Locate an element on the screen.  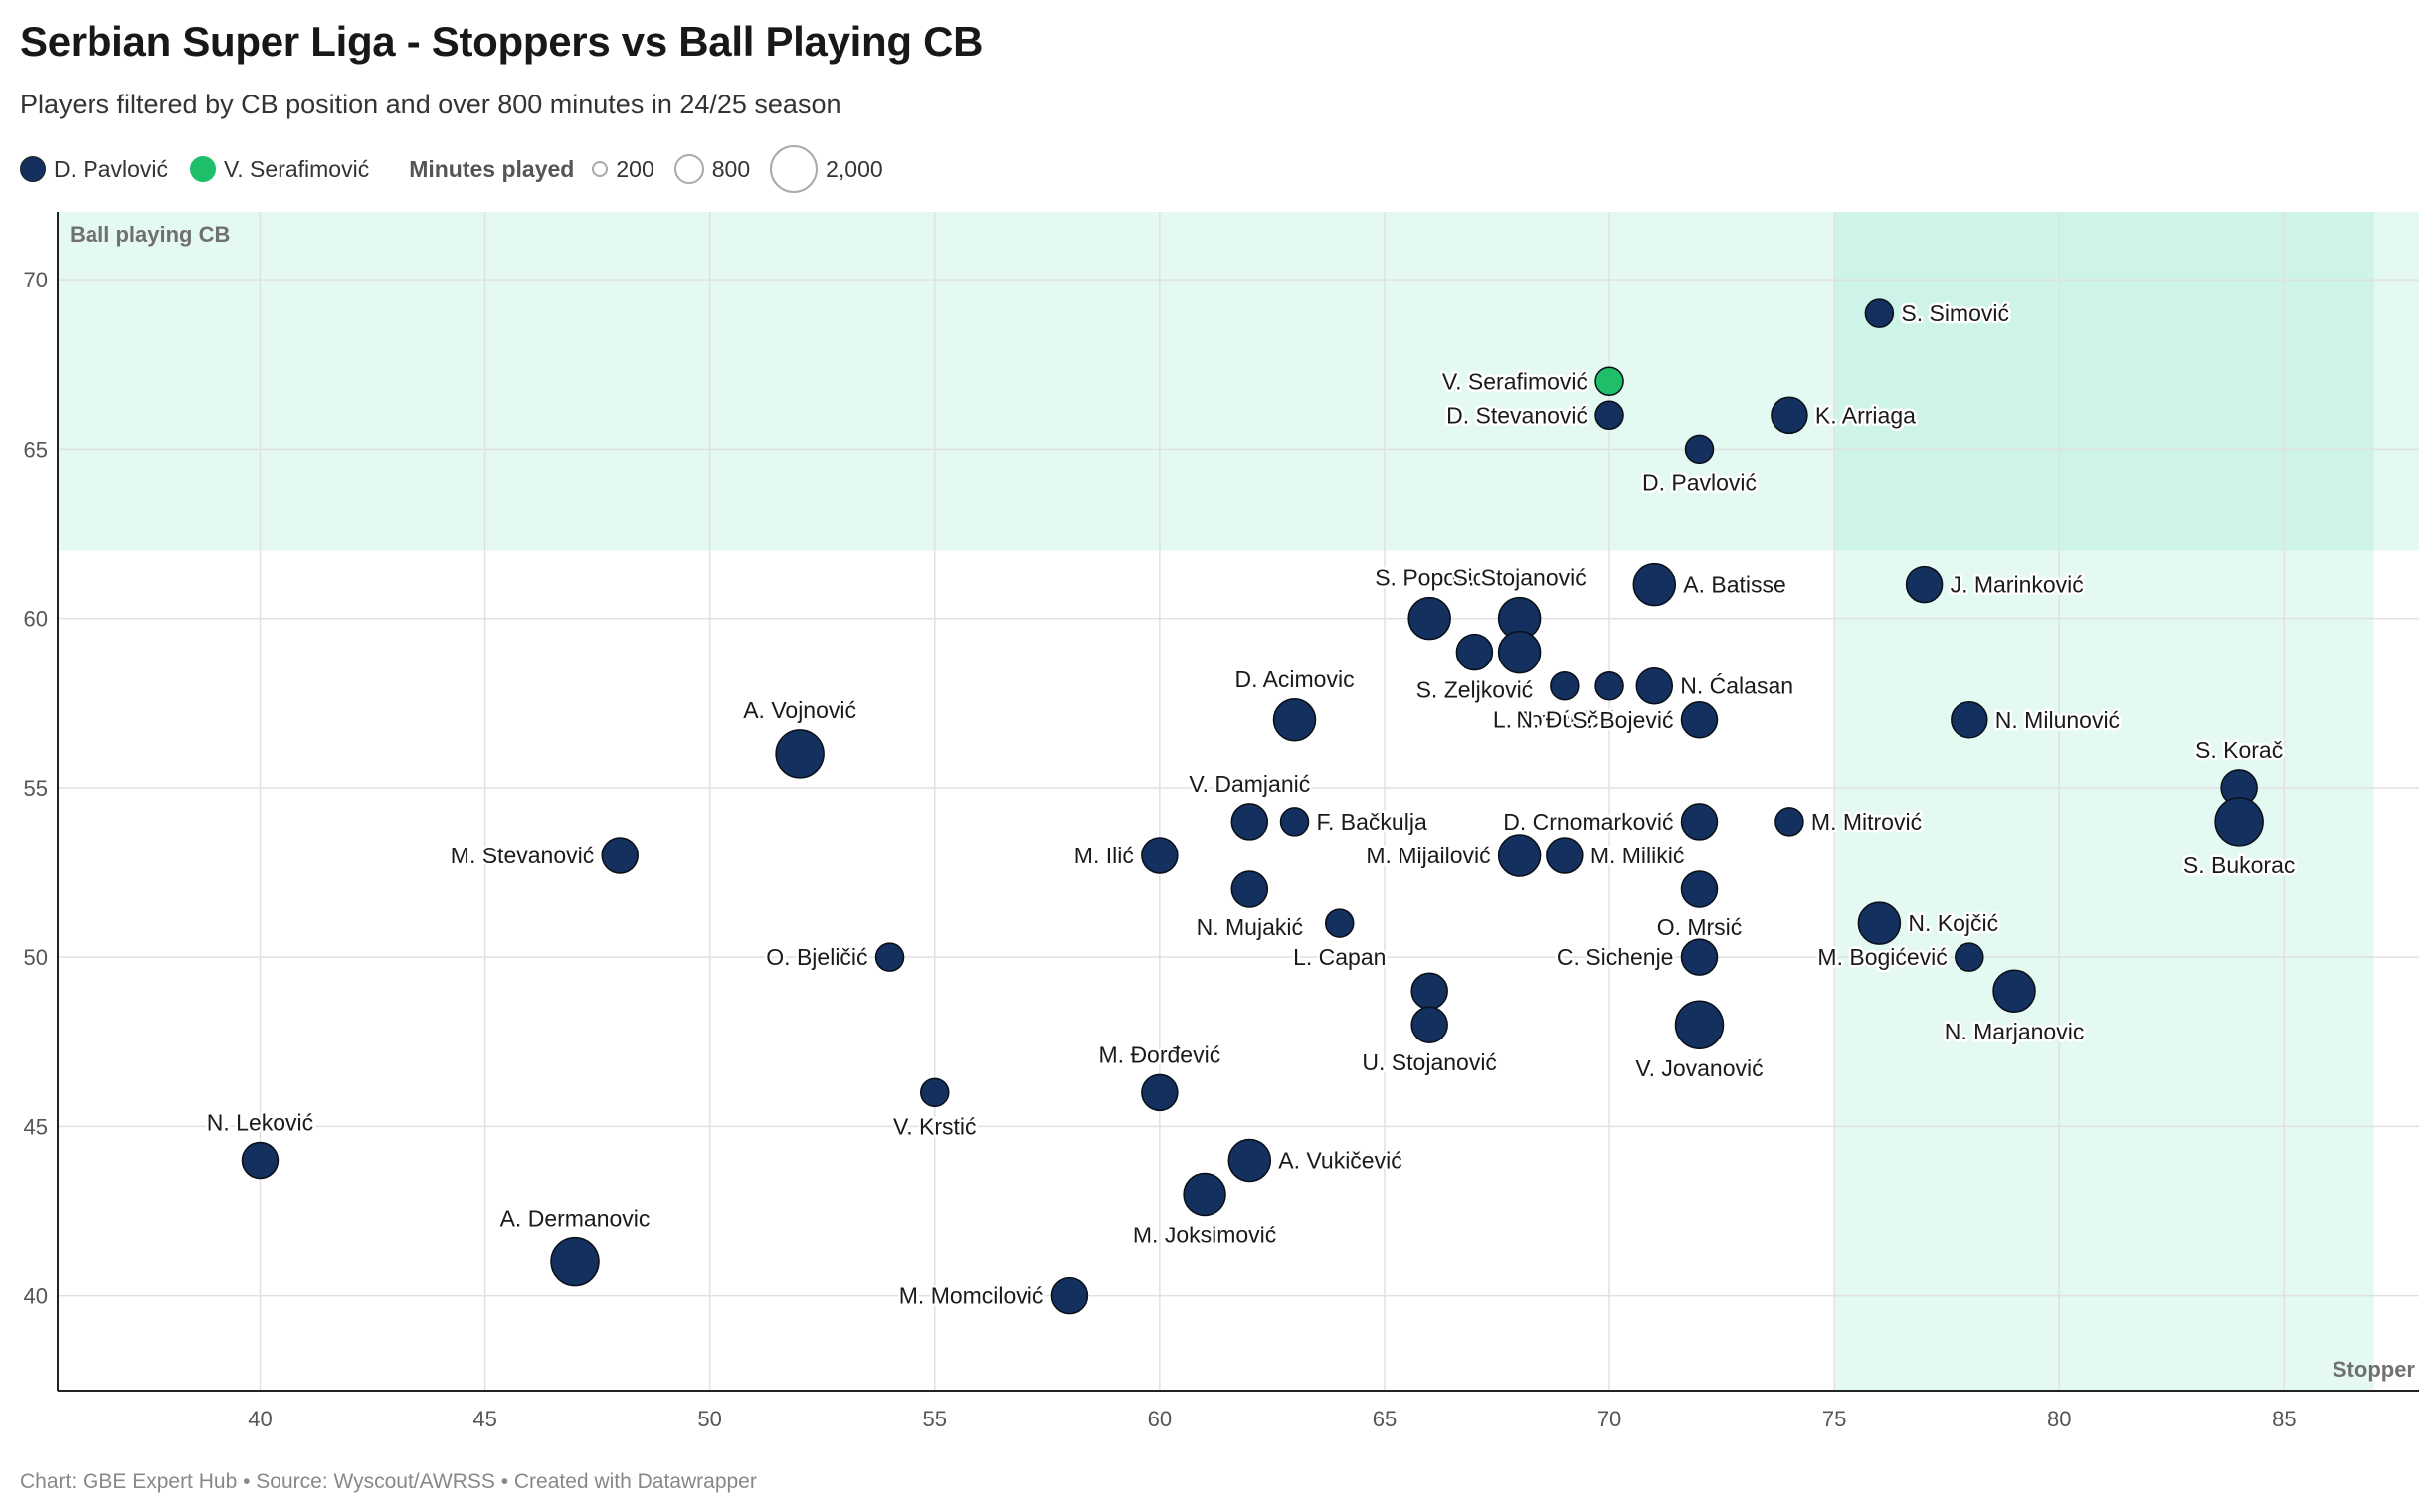
legend-size-label-2000: 2,000 is located at coordinates (854, 168).